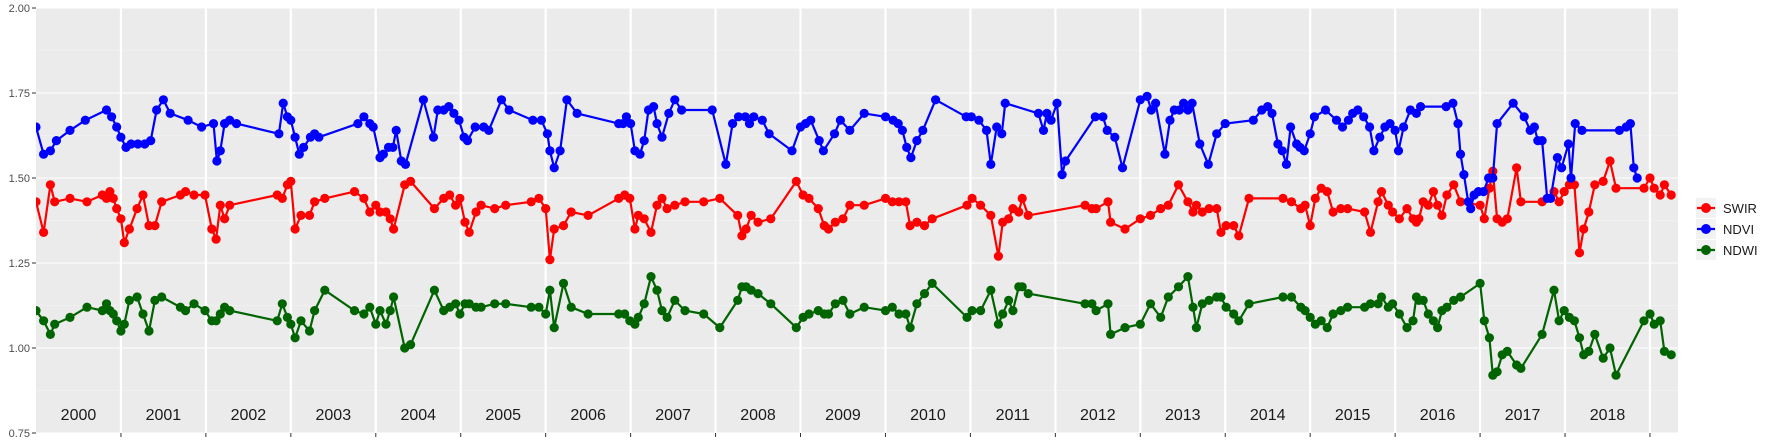 This screenshot has height=442, width=1773. I want to click on legend-key-point, so click(1706, 208).